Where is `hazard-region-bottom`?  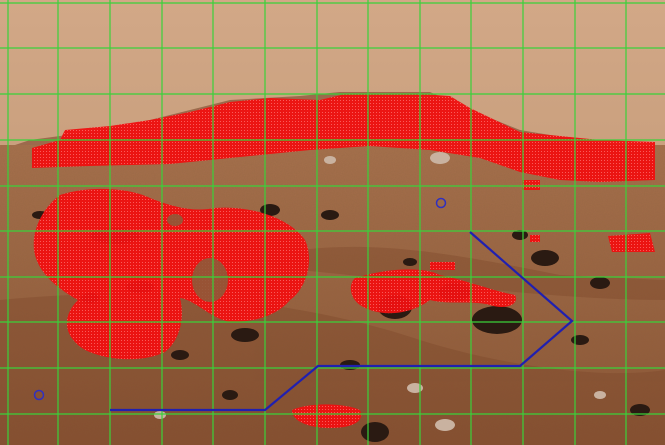
hazard-region-bottom is located at coordinates (327, 416).